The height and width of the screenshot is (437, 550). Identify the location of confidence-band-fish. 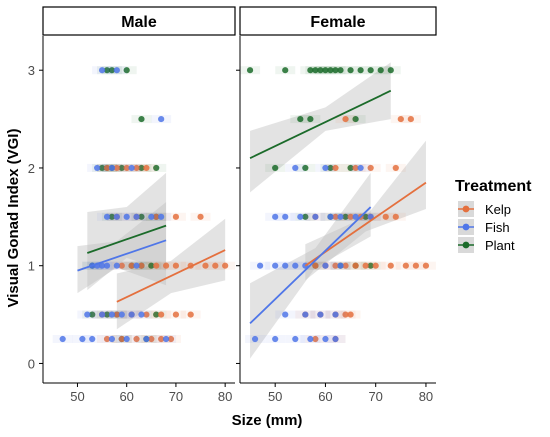
(122, 248).